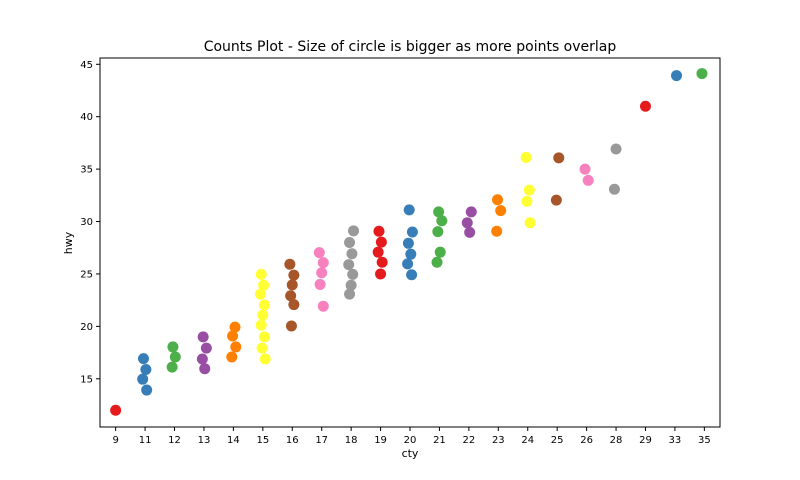 This screenshot has width=800, height=480. What do you see at coordinates (86, 117) in the screenshot?
I see `y-tick-label: 40` at bounding box center [86, 117].